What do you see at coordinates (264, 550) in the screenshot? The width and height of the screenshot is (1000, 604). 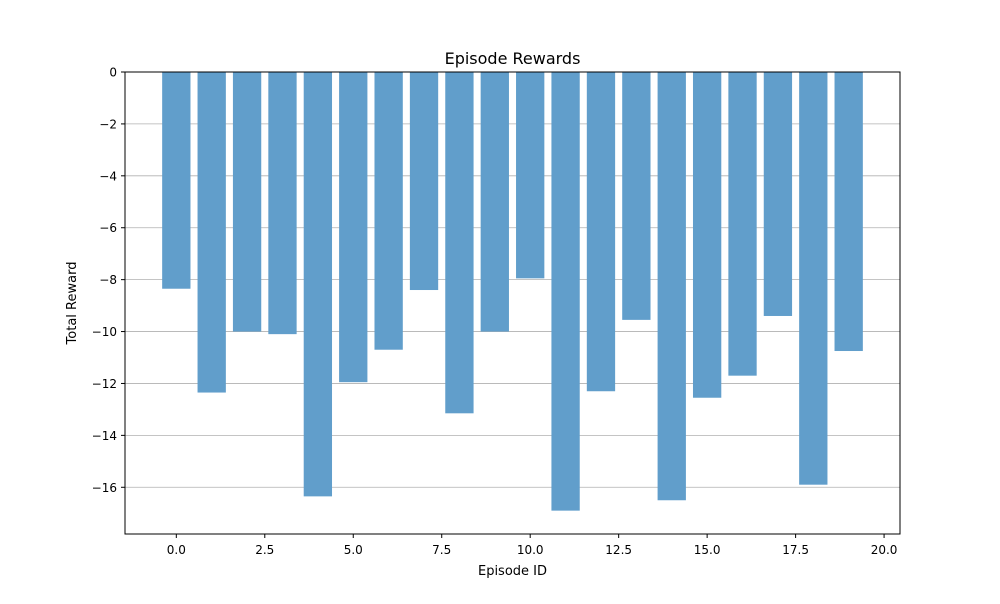 I see `x-tick-label-1: 2.5` at bounding box center [264, 550].